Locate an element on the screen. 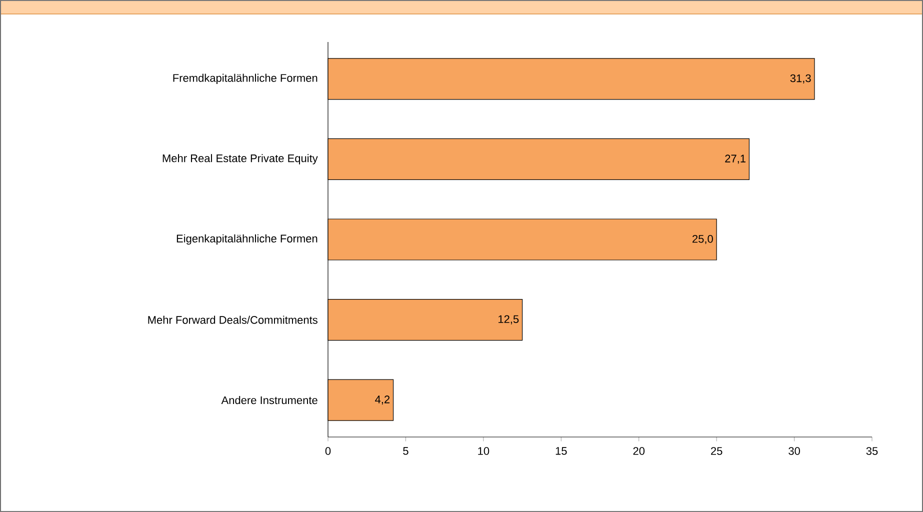 This screenshot has width=923, height=512. x-tick-label: 15 is located at coordinates (561, 451).